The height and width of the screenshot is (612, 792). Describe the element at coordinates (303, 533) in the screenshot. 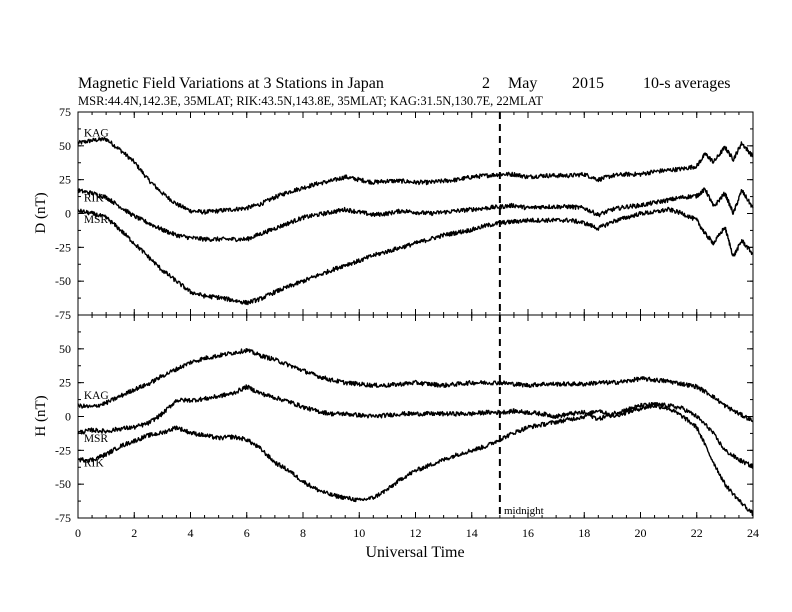

I see `x-tick-label: 8` at that location.